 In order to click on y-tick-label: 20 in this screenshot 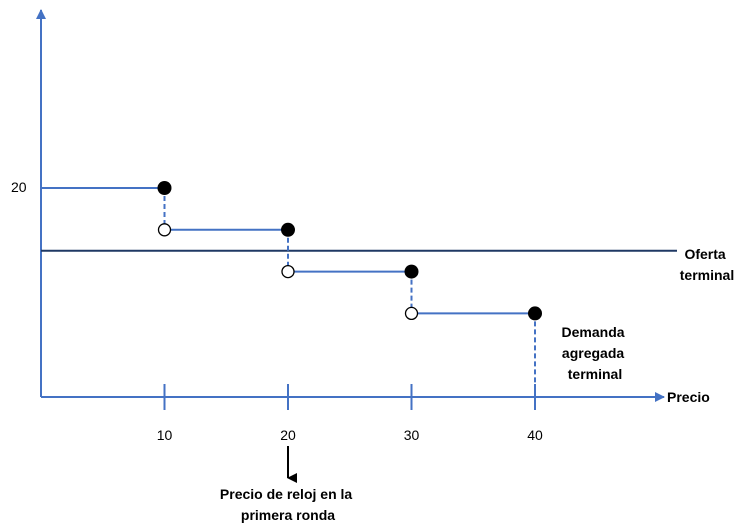, I will do `click(19, 187)`.